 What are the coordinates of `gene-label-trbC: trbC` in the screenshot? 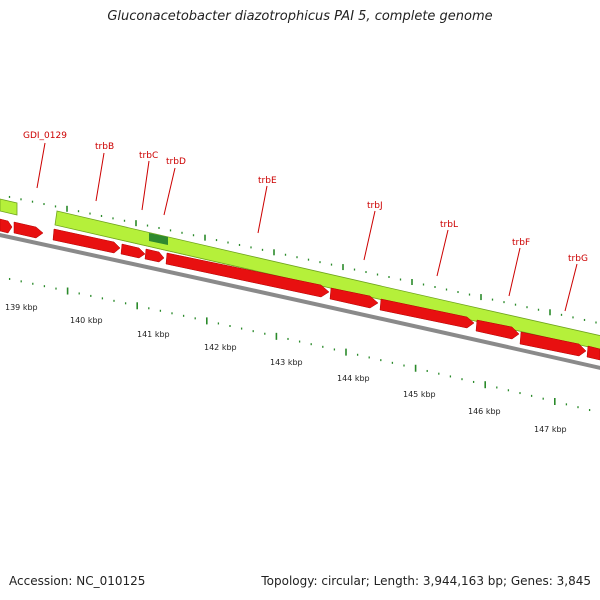 It's located at (148, 156).